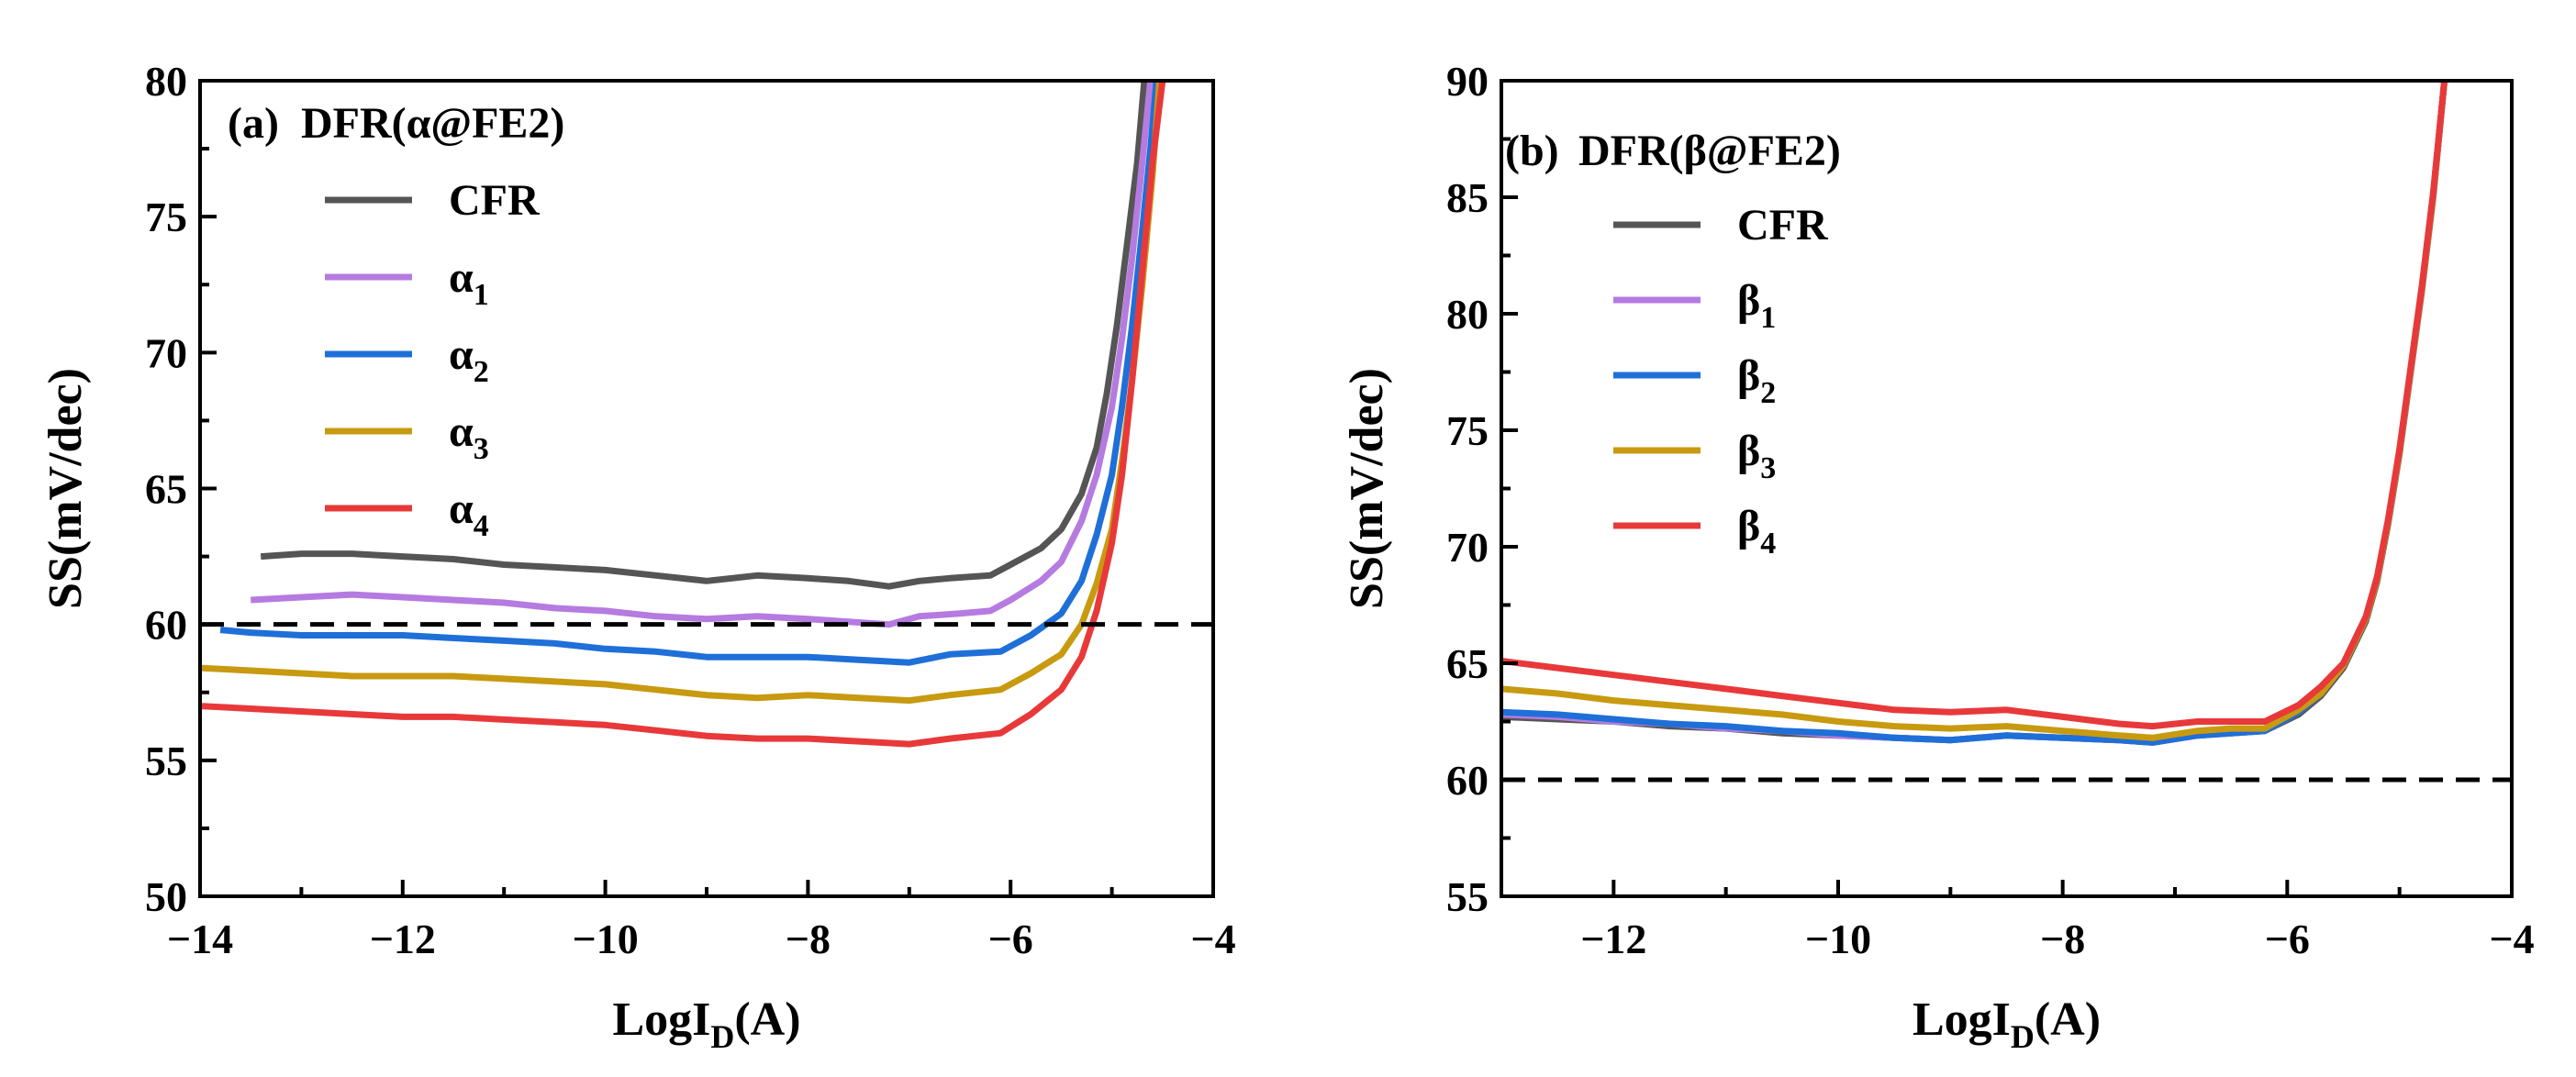  Describe the element at coordinates (469, 513) in the screenshot. I see `legend-label-α4: α4` at that location.